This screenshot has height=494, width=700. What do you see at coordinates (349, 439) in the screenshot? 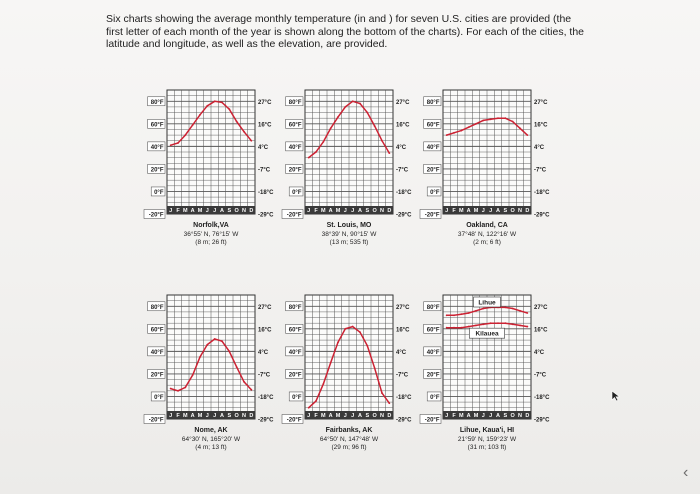
I see `city-coordinates: 64°50' N, 147°48' W` at bounding box center [349, 439].